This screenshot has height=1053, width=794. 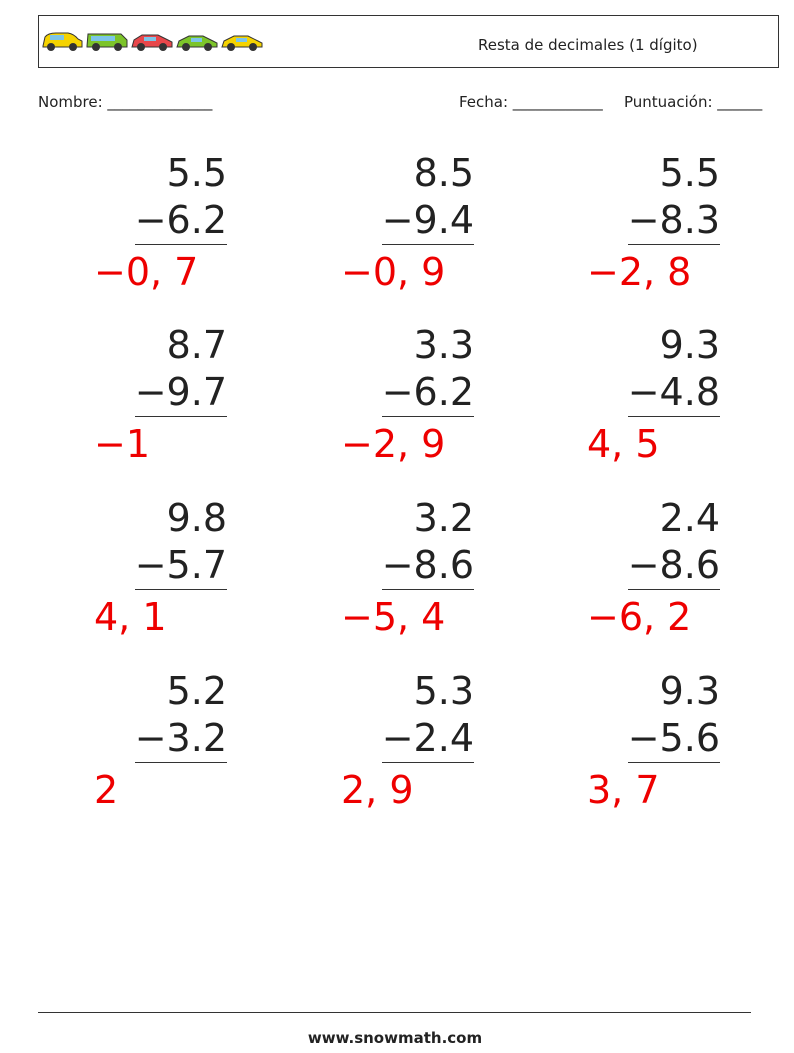 What do you see at coordinates (443, 691) in the screenshot?
I see `minuend: 5.3` at bounding box center [443, 691].